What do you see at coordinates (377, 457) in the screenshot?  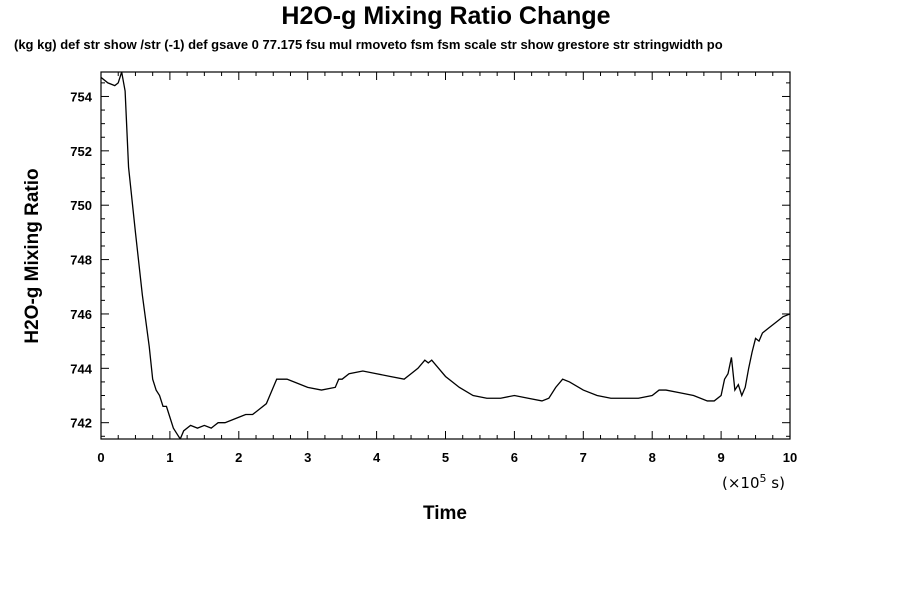 I see `x-tick-label: 4` at bounding box center [377, 457].